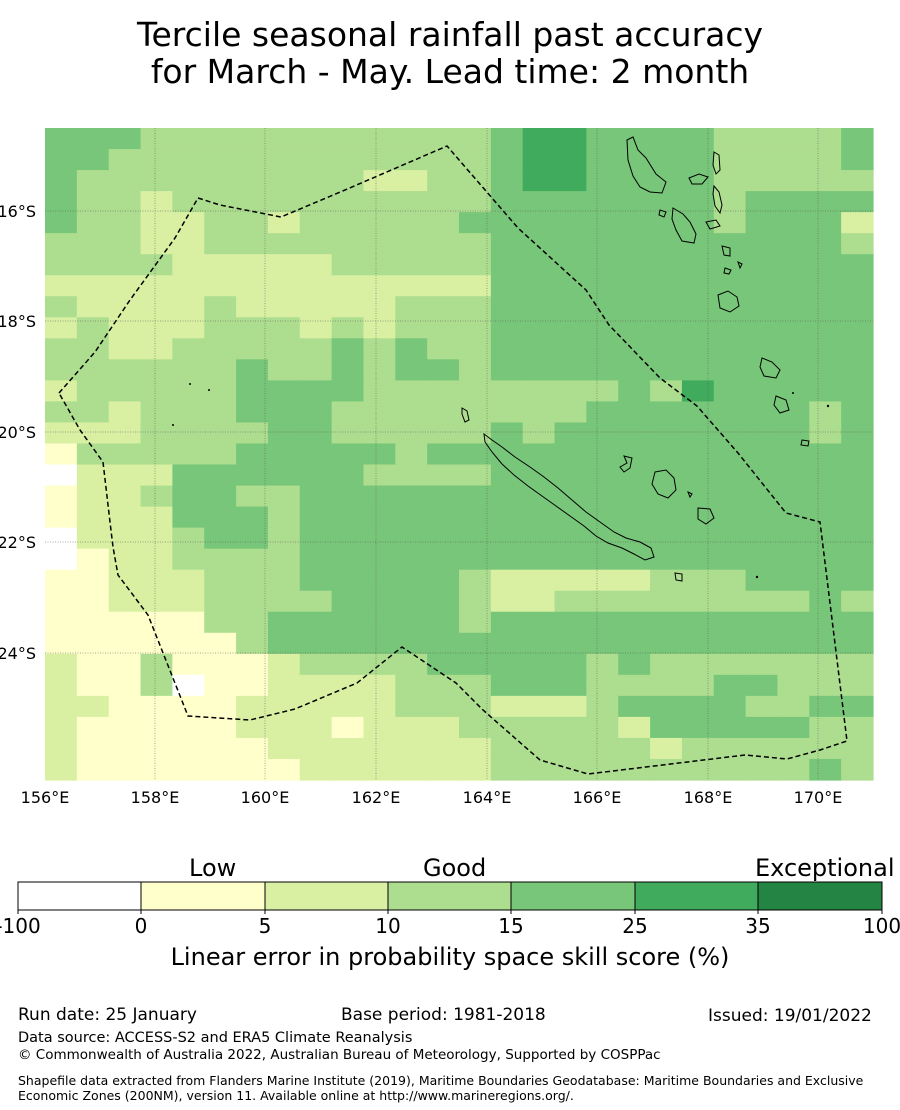 The width and height of the screenshot is (900, 1110). I want to click on lon-tick-label: 162°E, so click(376, 797).